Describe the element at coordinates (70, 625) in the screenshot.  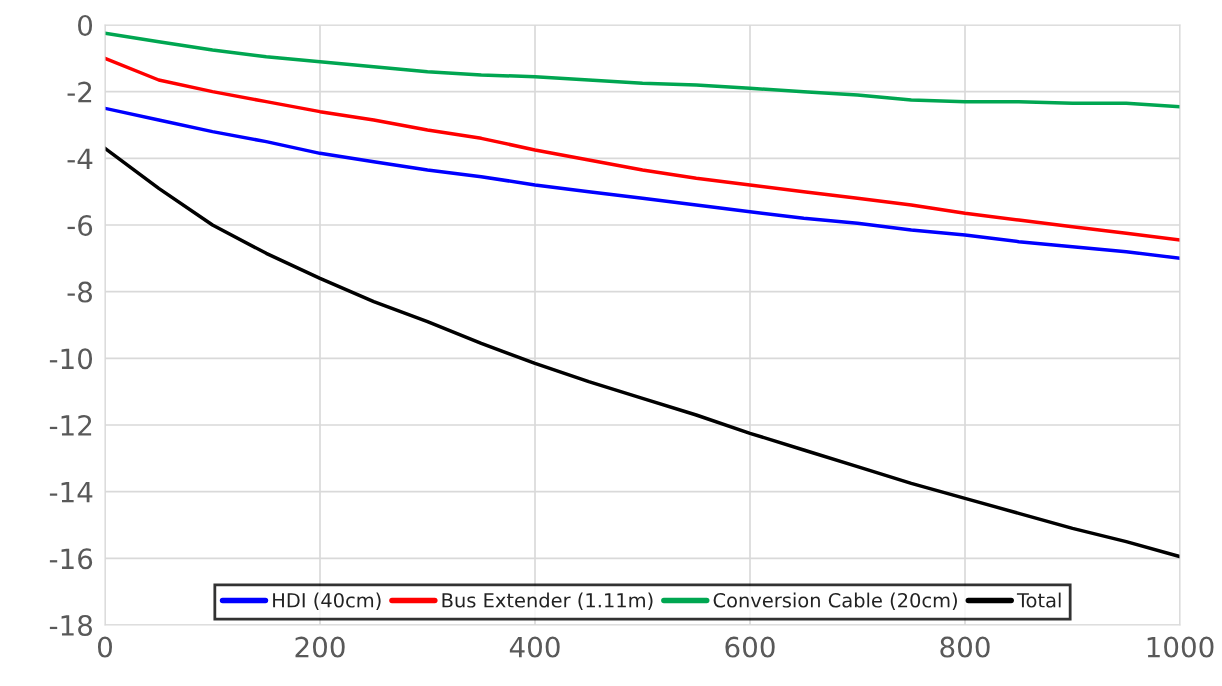
I see `y-tick-label: -18` at that location.